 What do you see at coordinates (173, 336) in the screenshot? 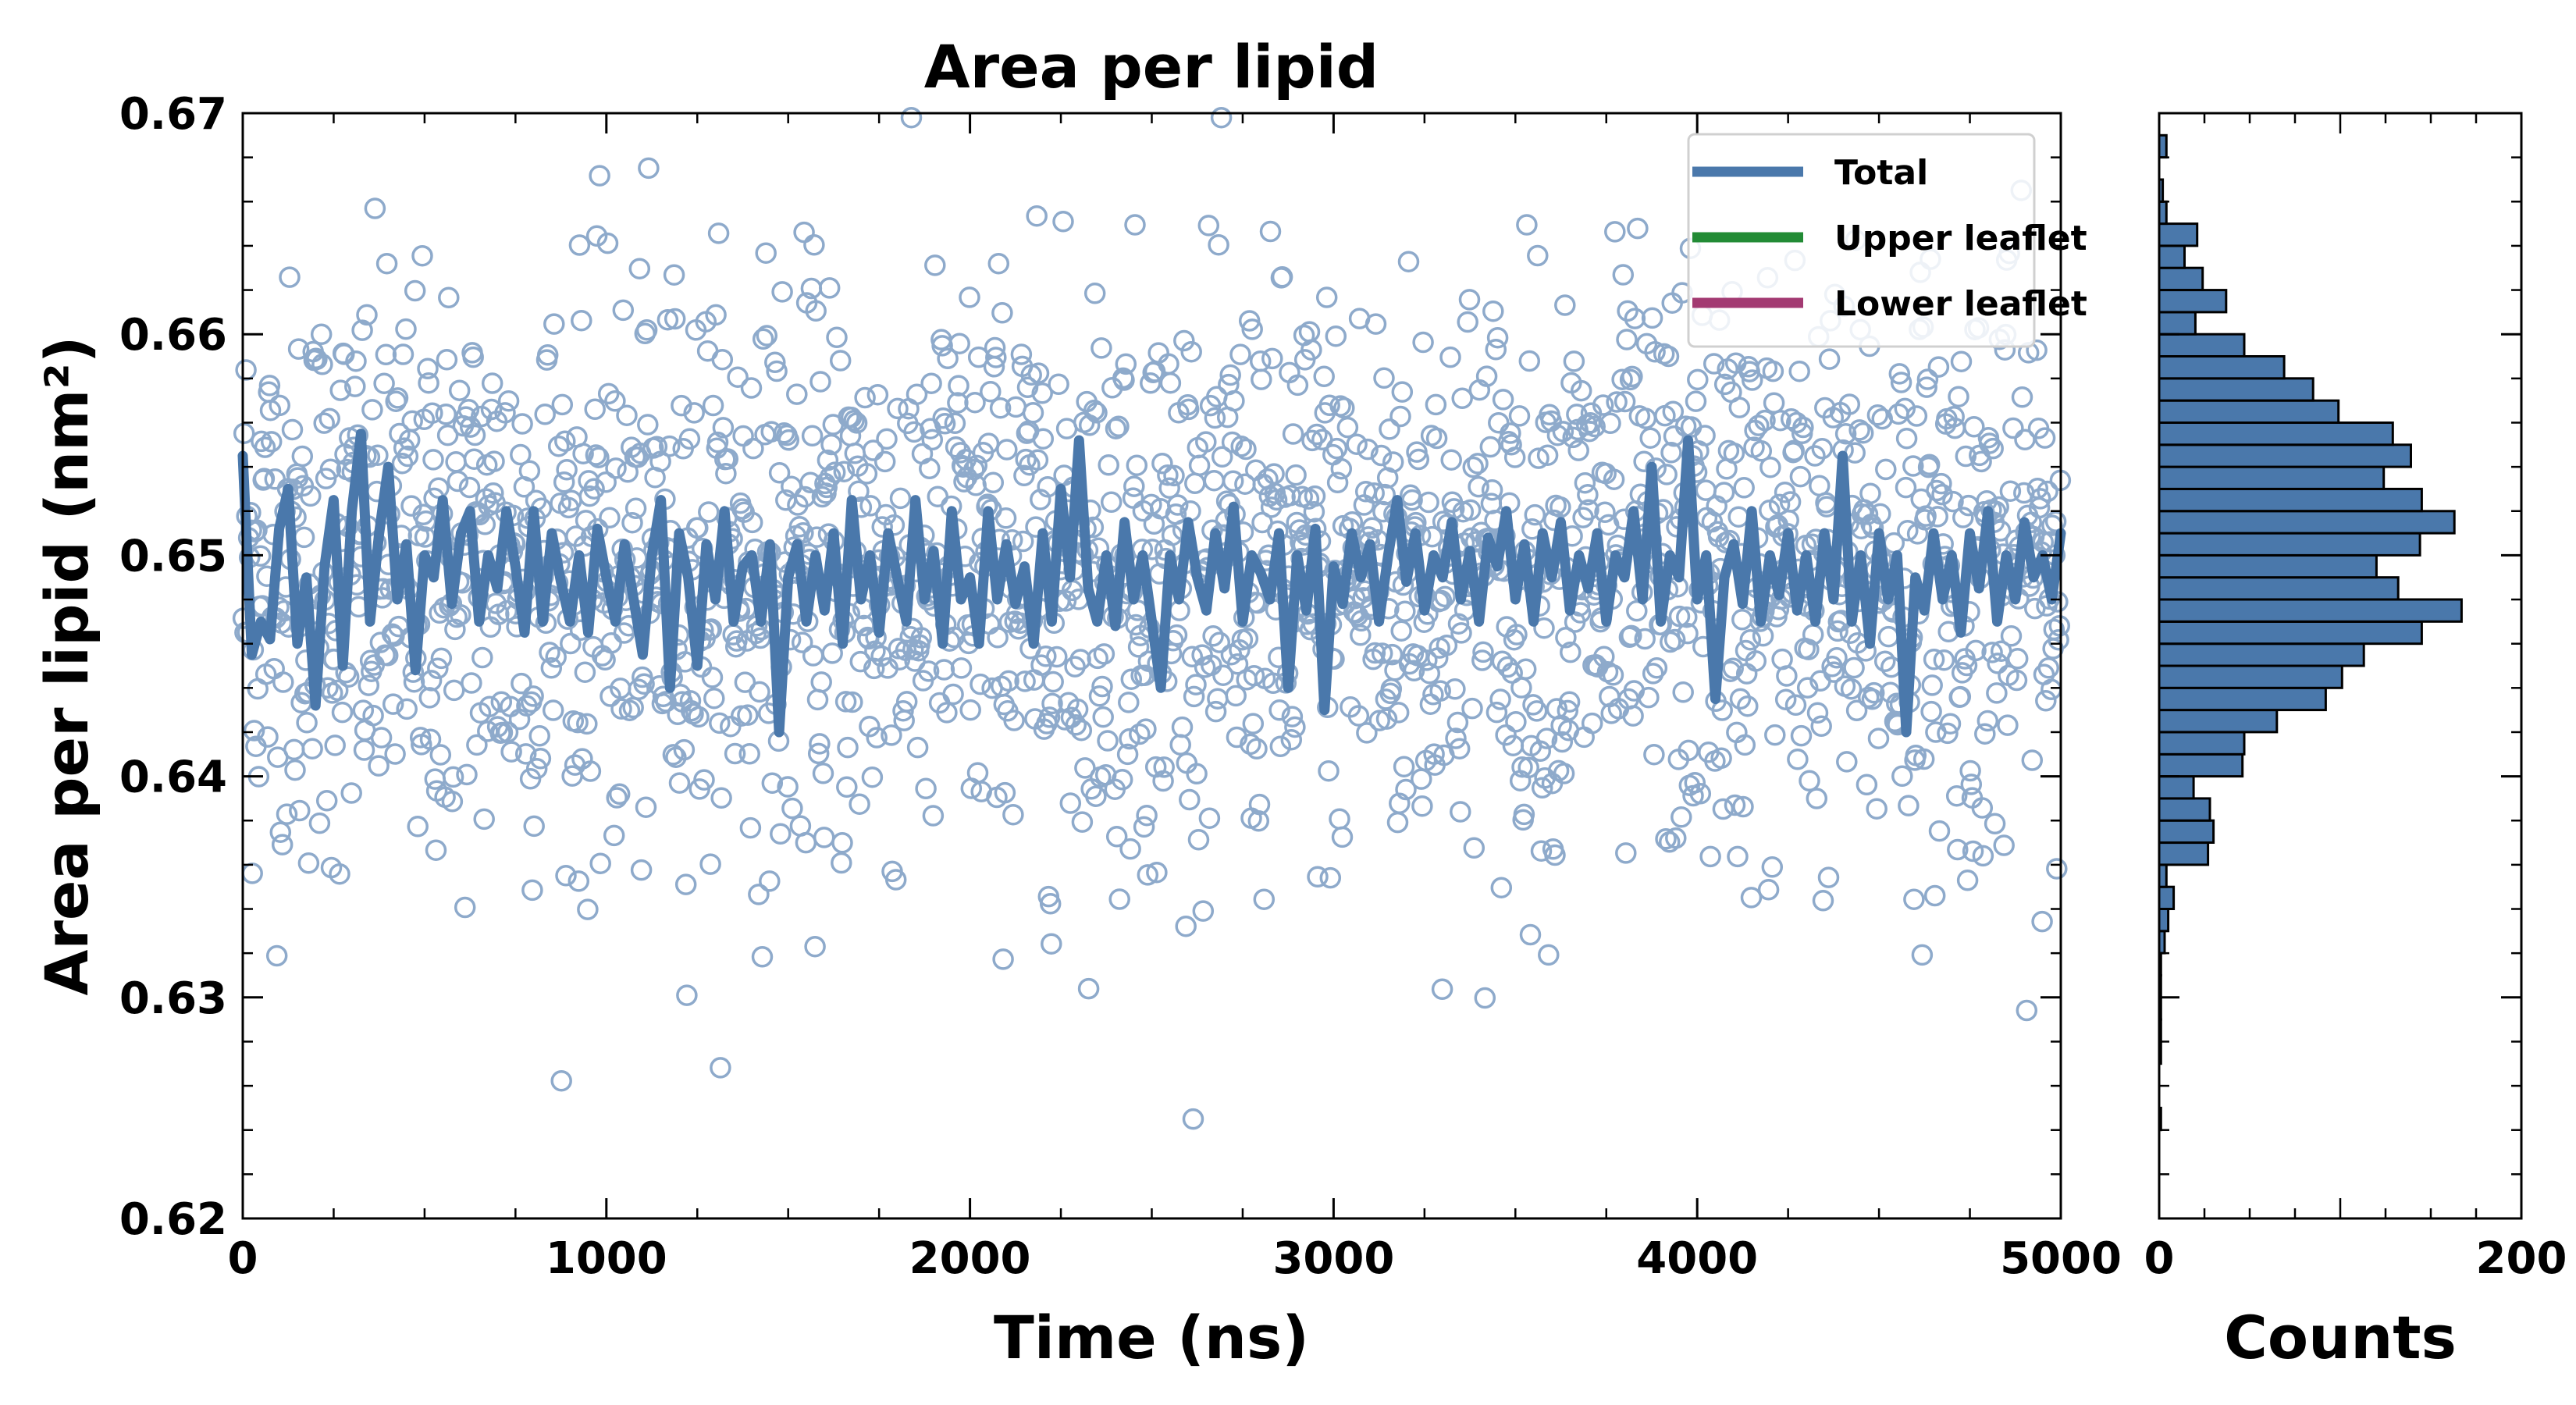
I see `y-tick-label: 0.66` at bounding box center [173, 336].